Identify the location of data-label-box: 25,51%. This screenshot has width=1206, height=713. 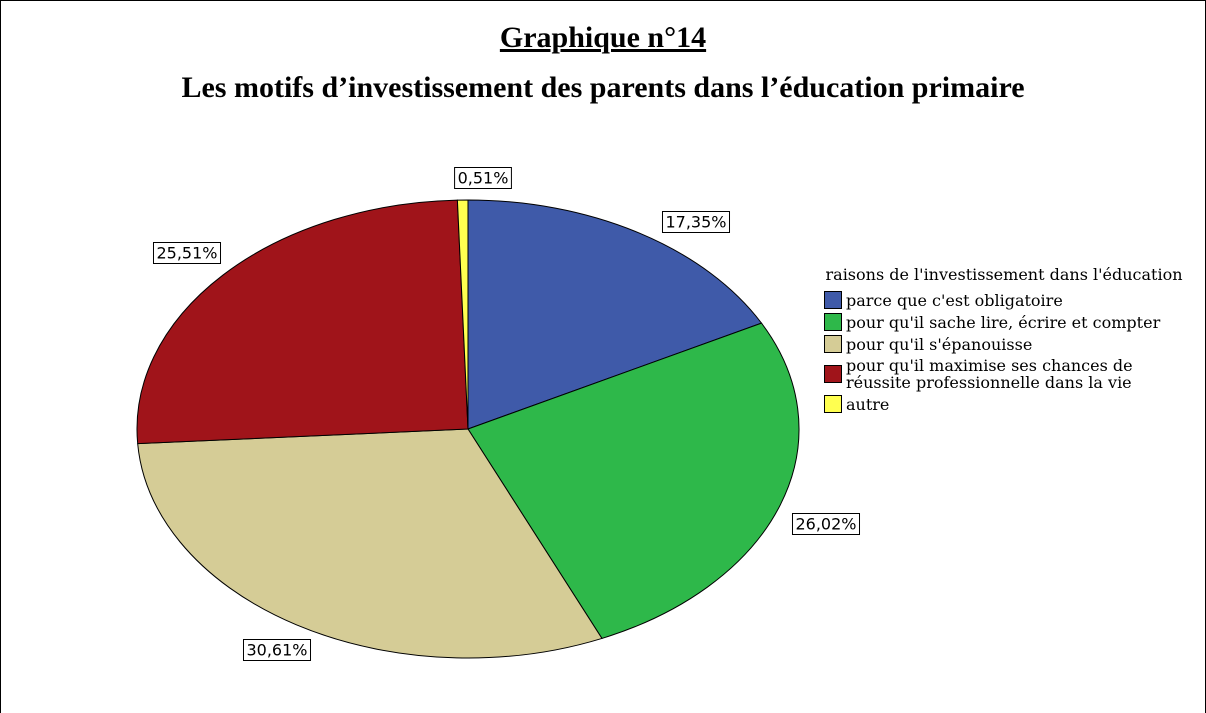
(187, 253).